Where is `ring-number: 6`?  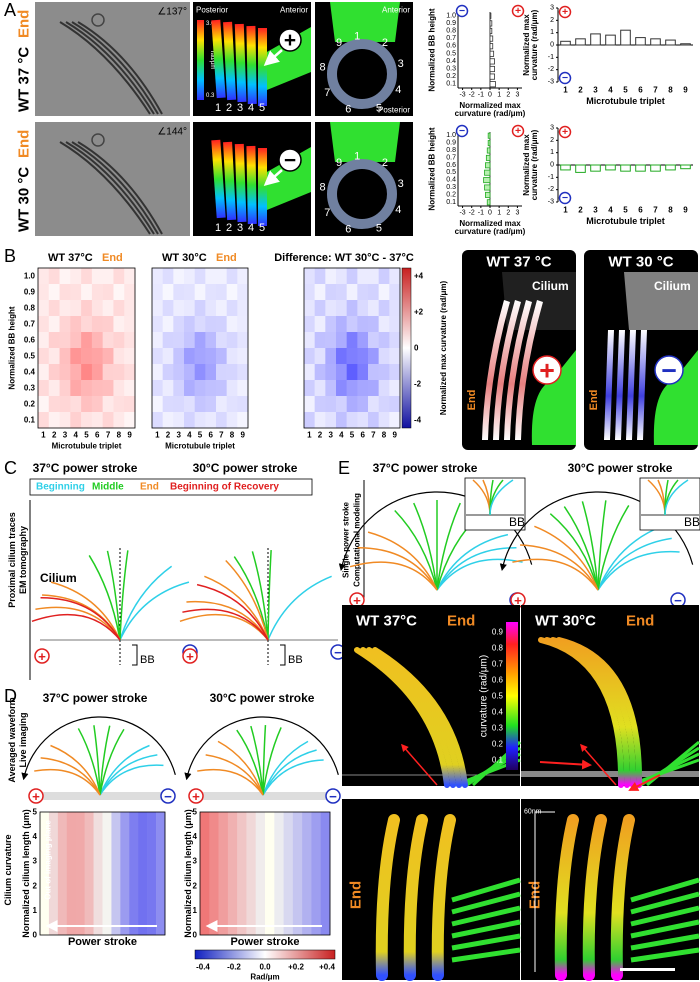
ring-number: 6 is located at coordinates (348, 110).